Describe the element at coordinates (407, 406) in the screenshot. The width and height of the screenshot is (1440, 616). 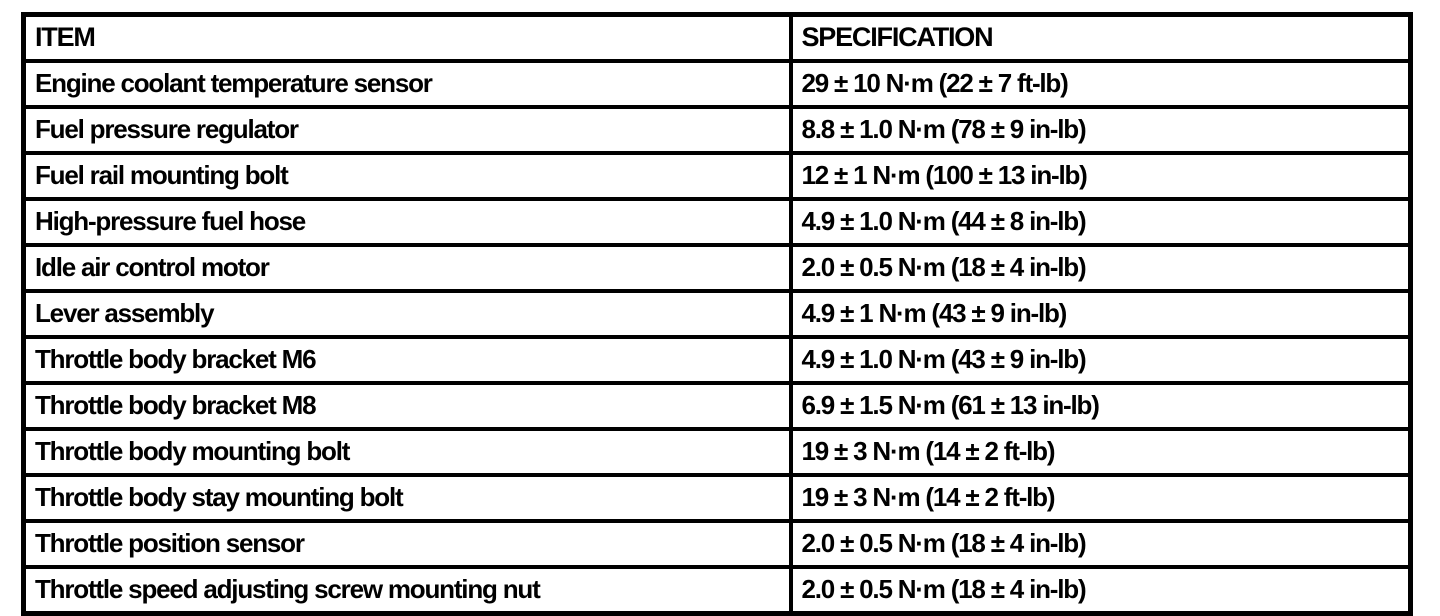
I see `item-cell: Throttle body bracket M8` at that location.